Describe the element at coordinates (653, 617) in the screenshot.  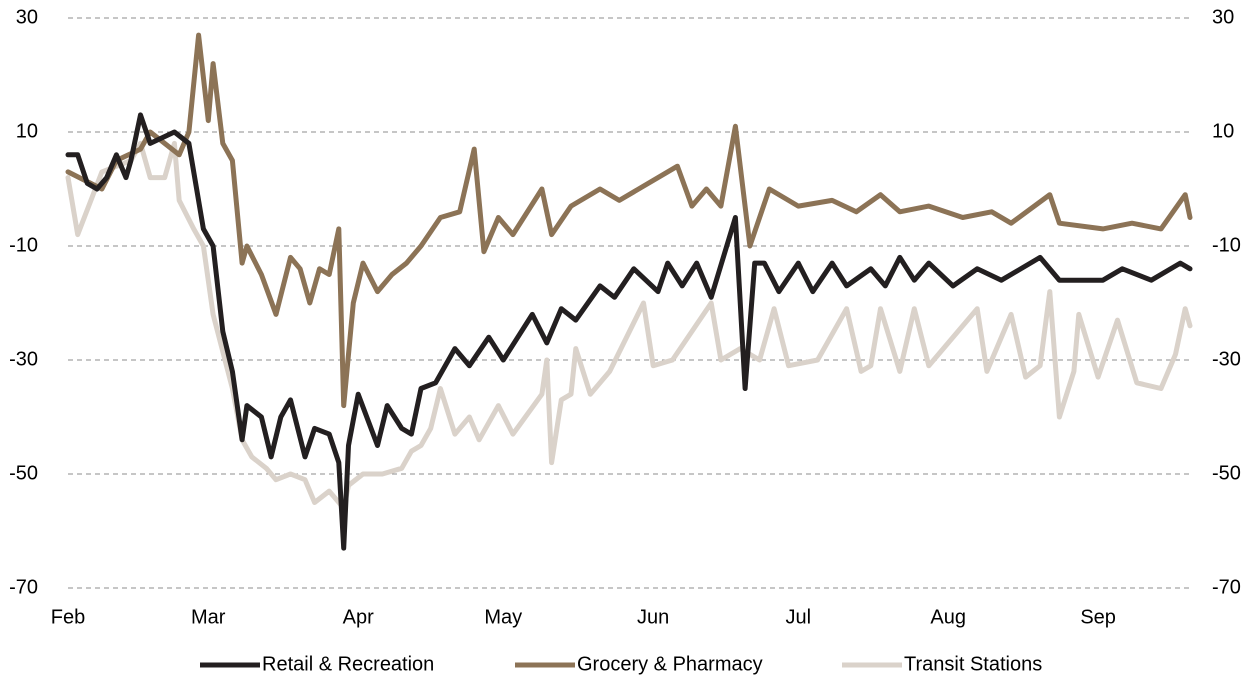
I see `x-tick-label: Jun` at that location.